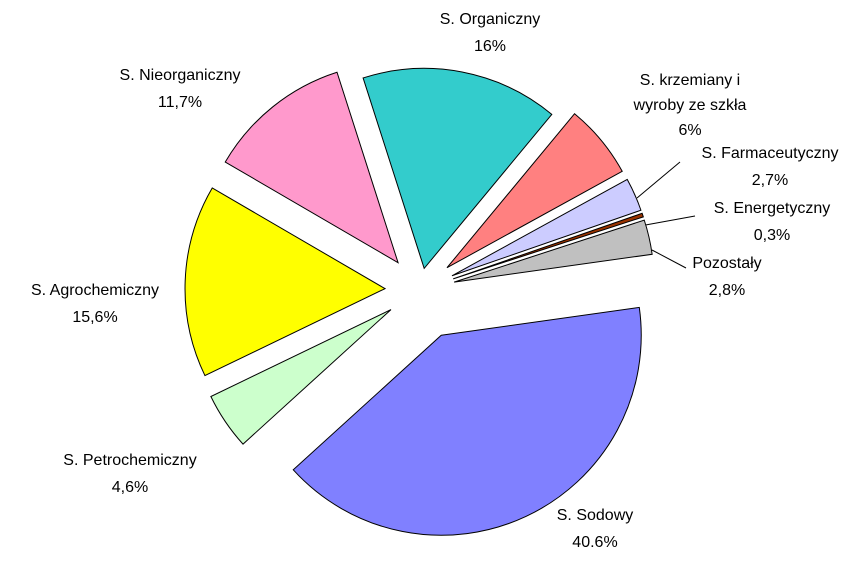  What do you see at coordinates (490, 33) in the screenshot?
I see `slice-label: S. Organiczny 16%` at bounding box center [490, 33].